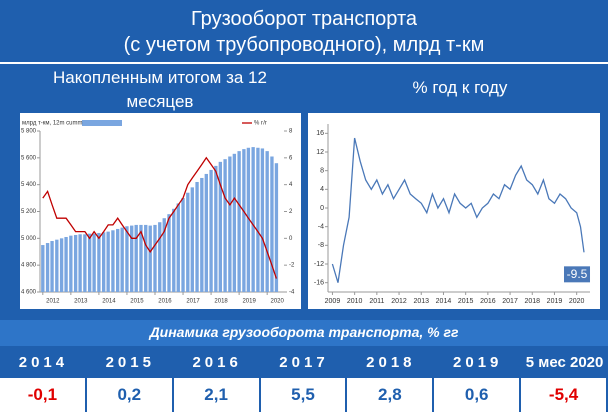 This screenshot has height=412, width=608. Describe the element at coordinates (261, 124) in the screenshot. I see `legend-label: % г/г` at that location.